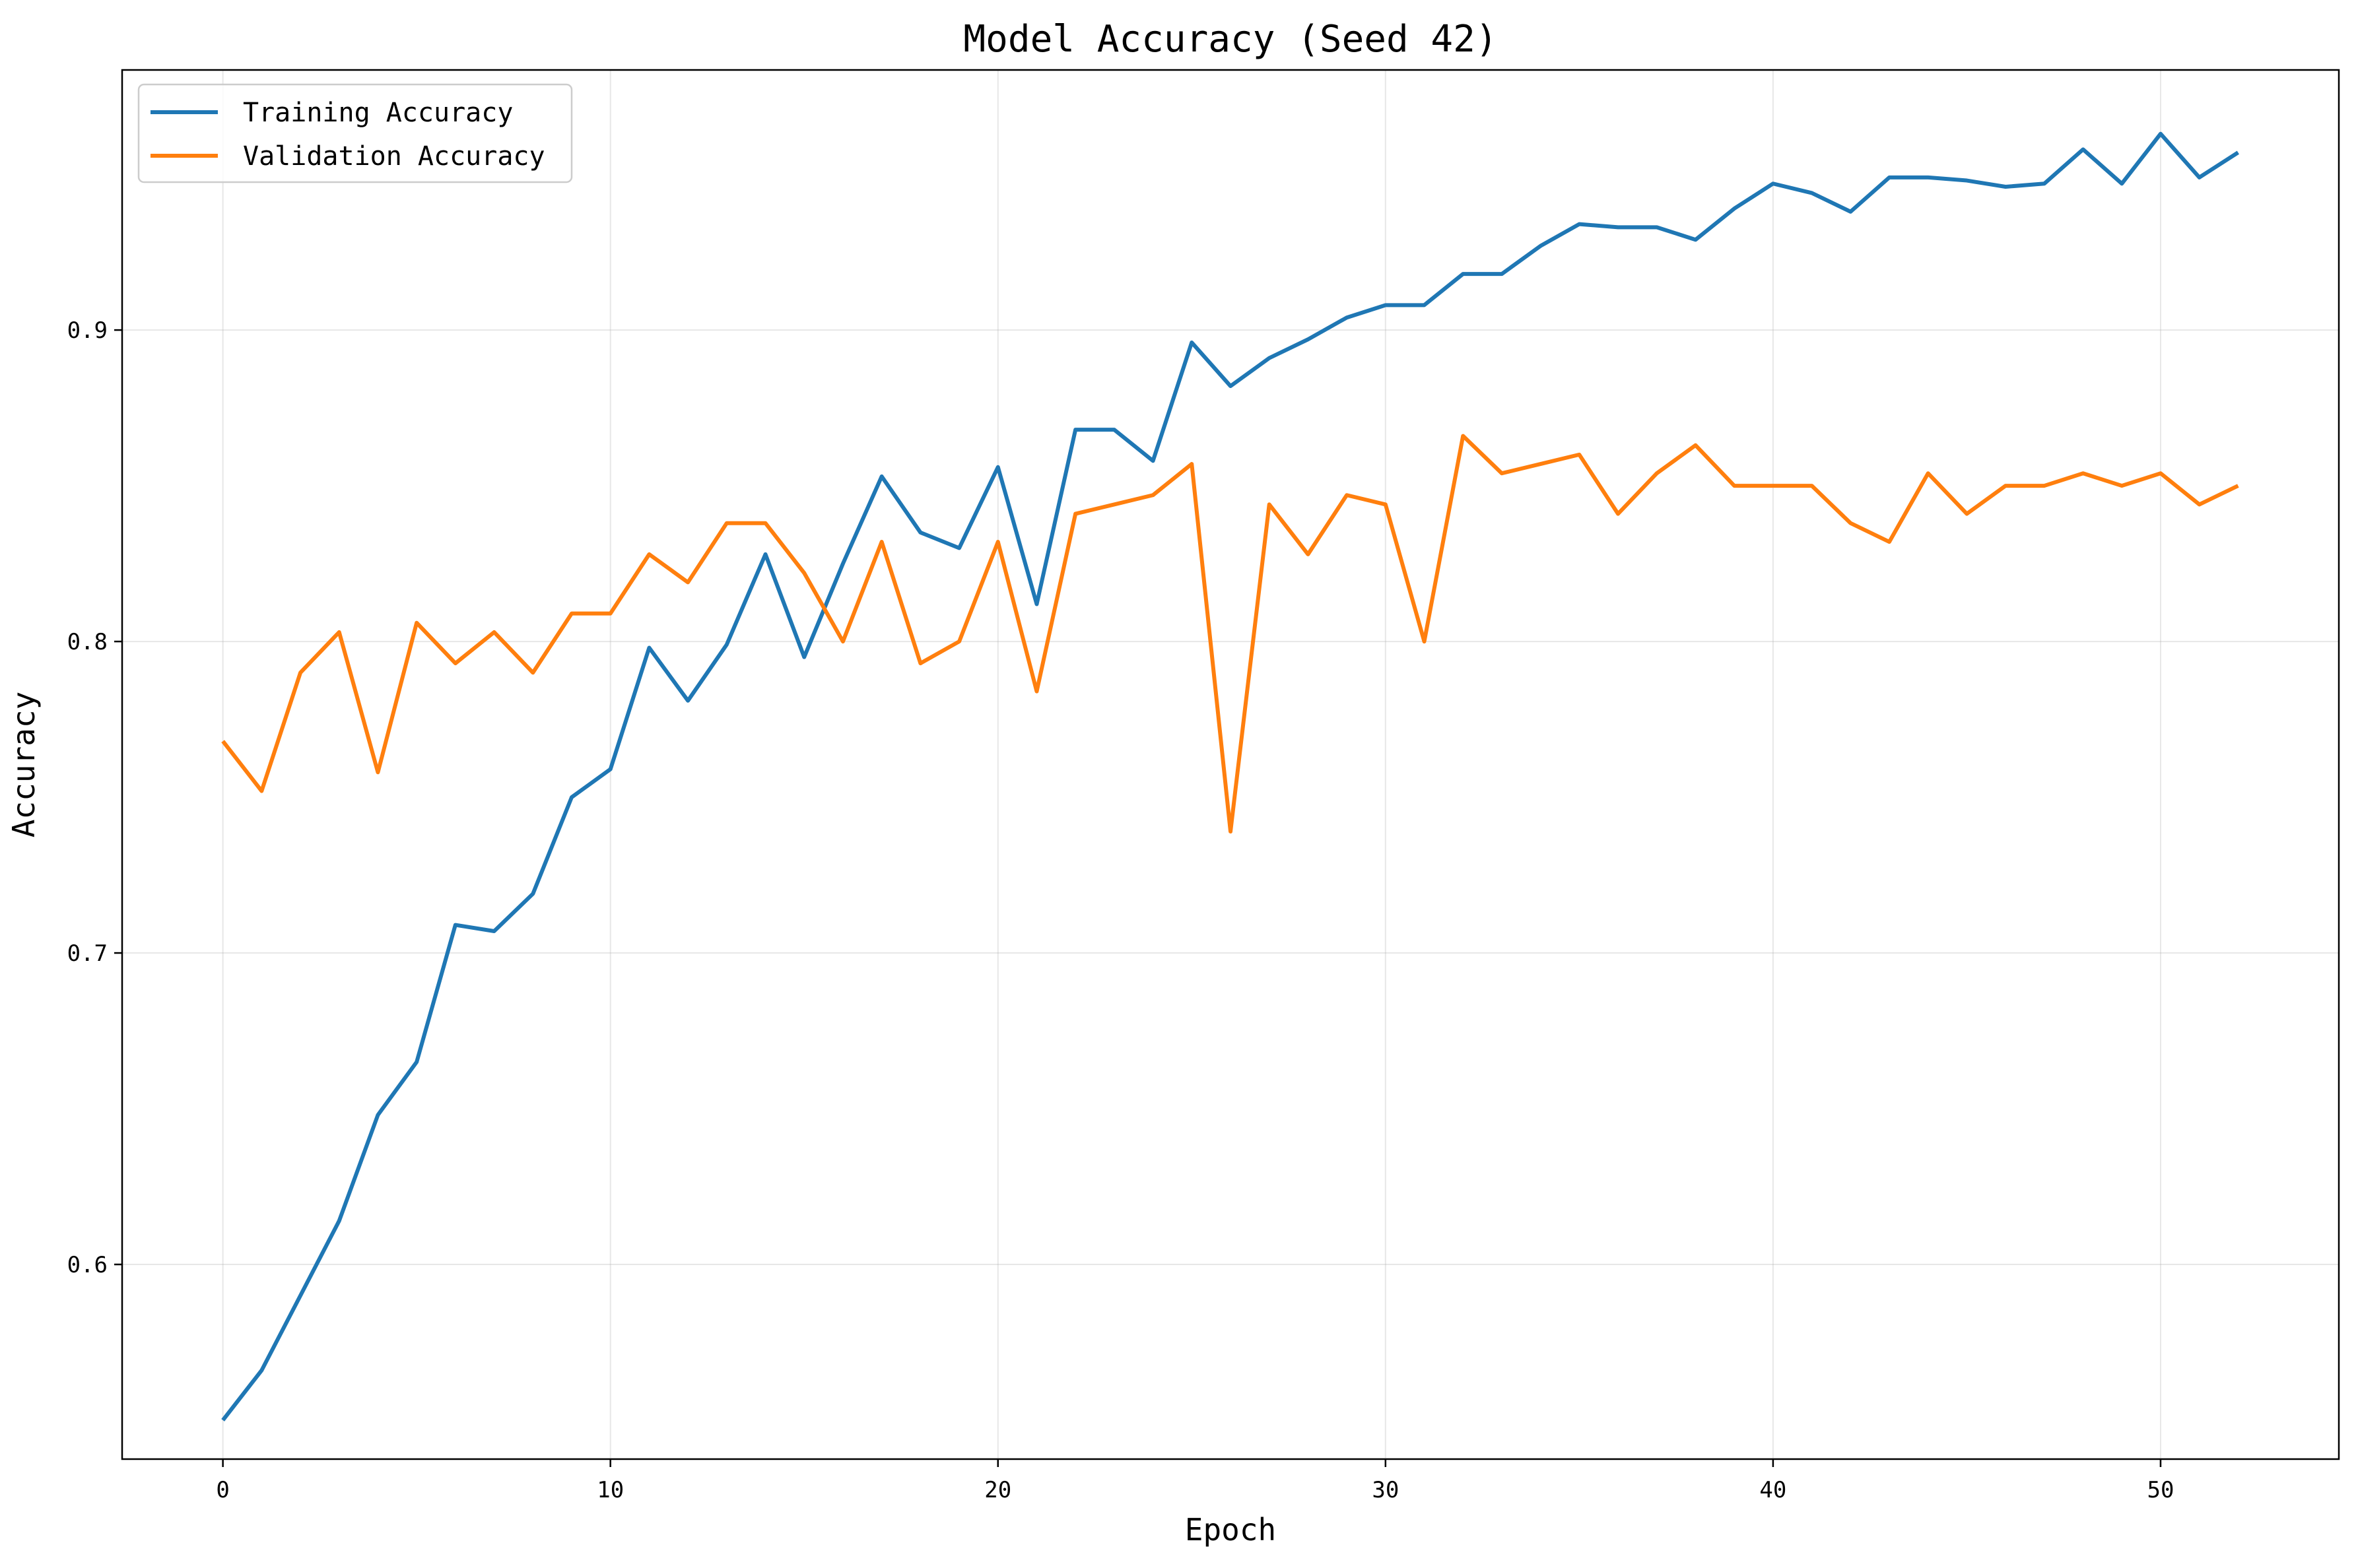  I want to click on y-axis-label: Accuracy, so click(24, 765).